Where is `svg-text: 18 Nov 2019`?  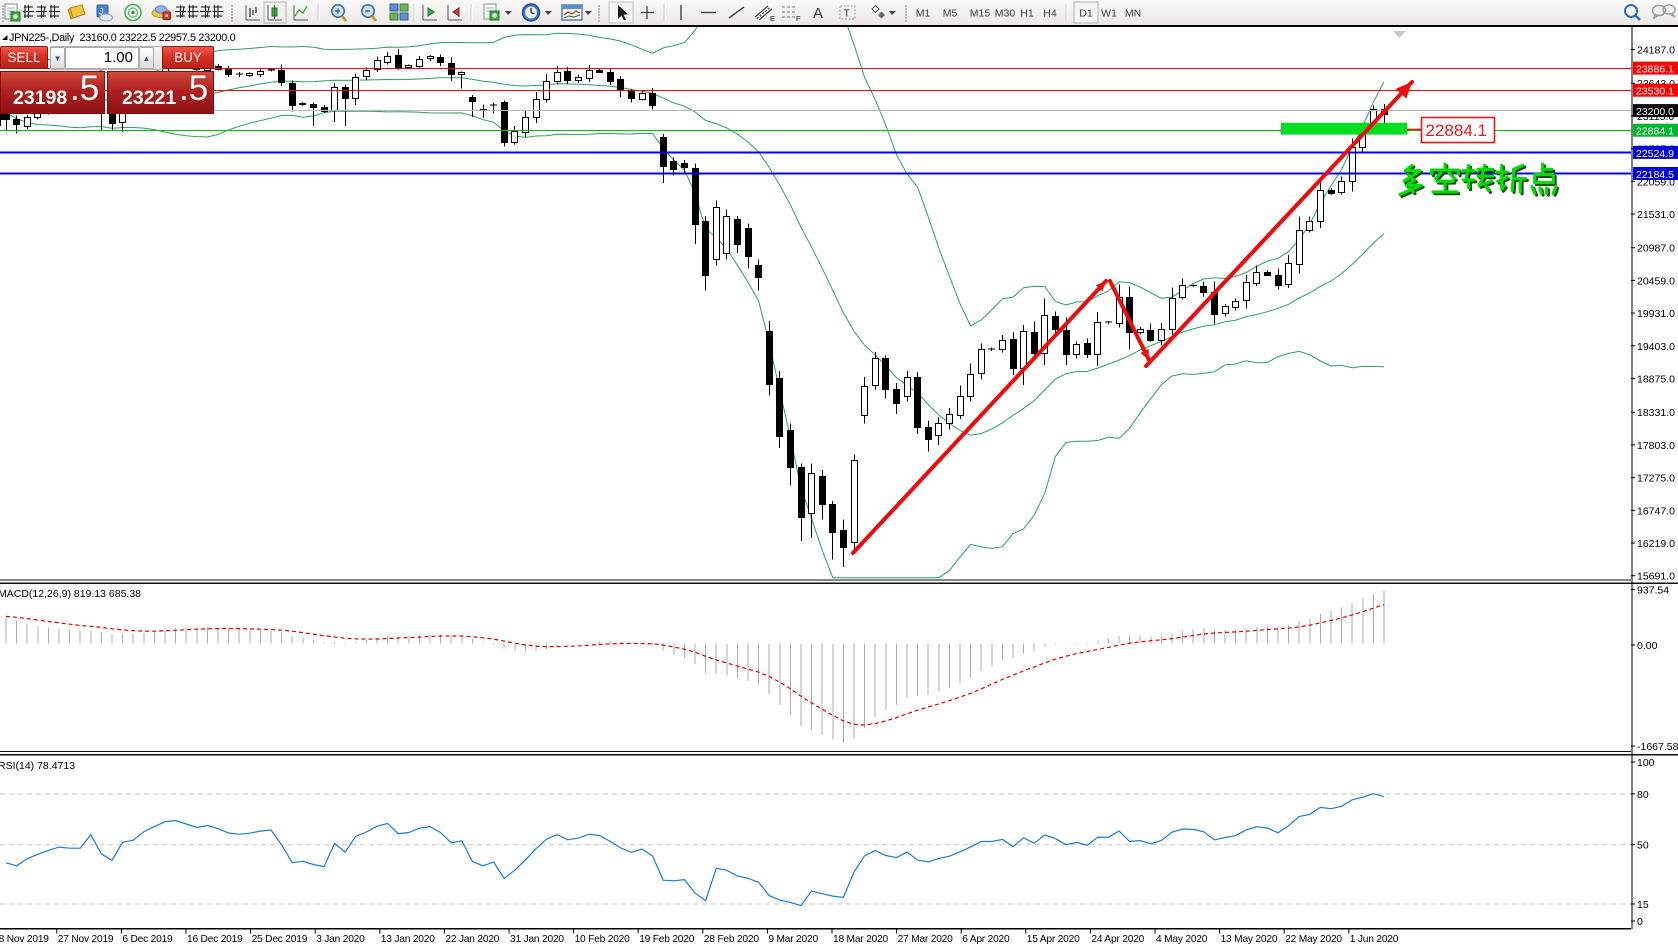 svg-text: 18 Nov 2019 is located at coordinates (24, 939).